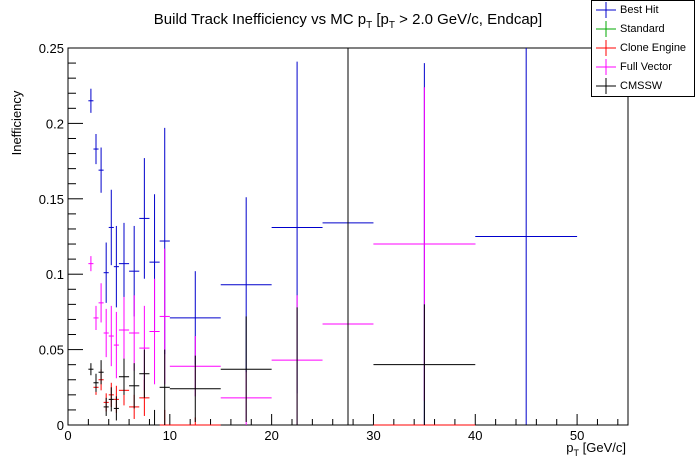 Image resolution: width=696 pixels, height=472 pixels. I want to click on legend-marker-standard, so click(606, 29).